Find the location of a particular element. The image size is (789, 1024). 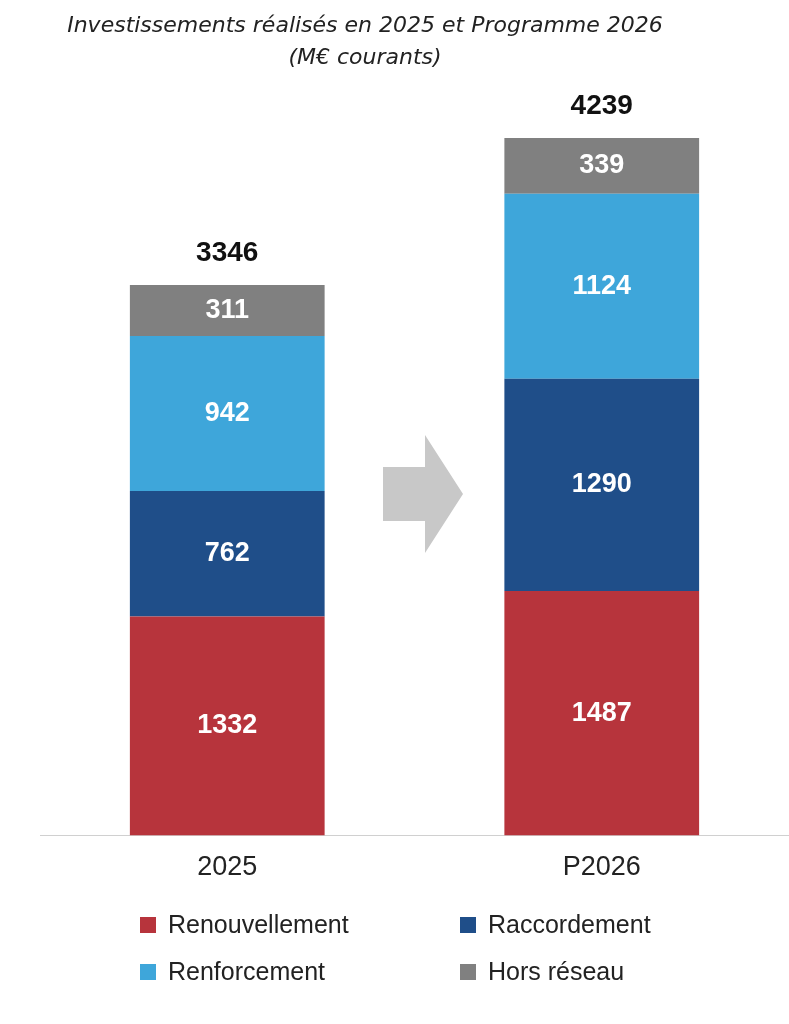

data-label: 339 is located at coordinates (602, 164).